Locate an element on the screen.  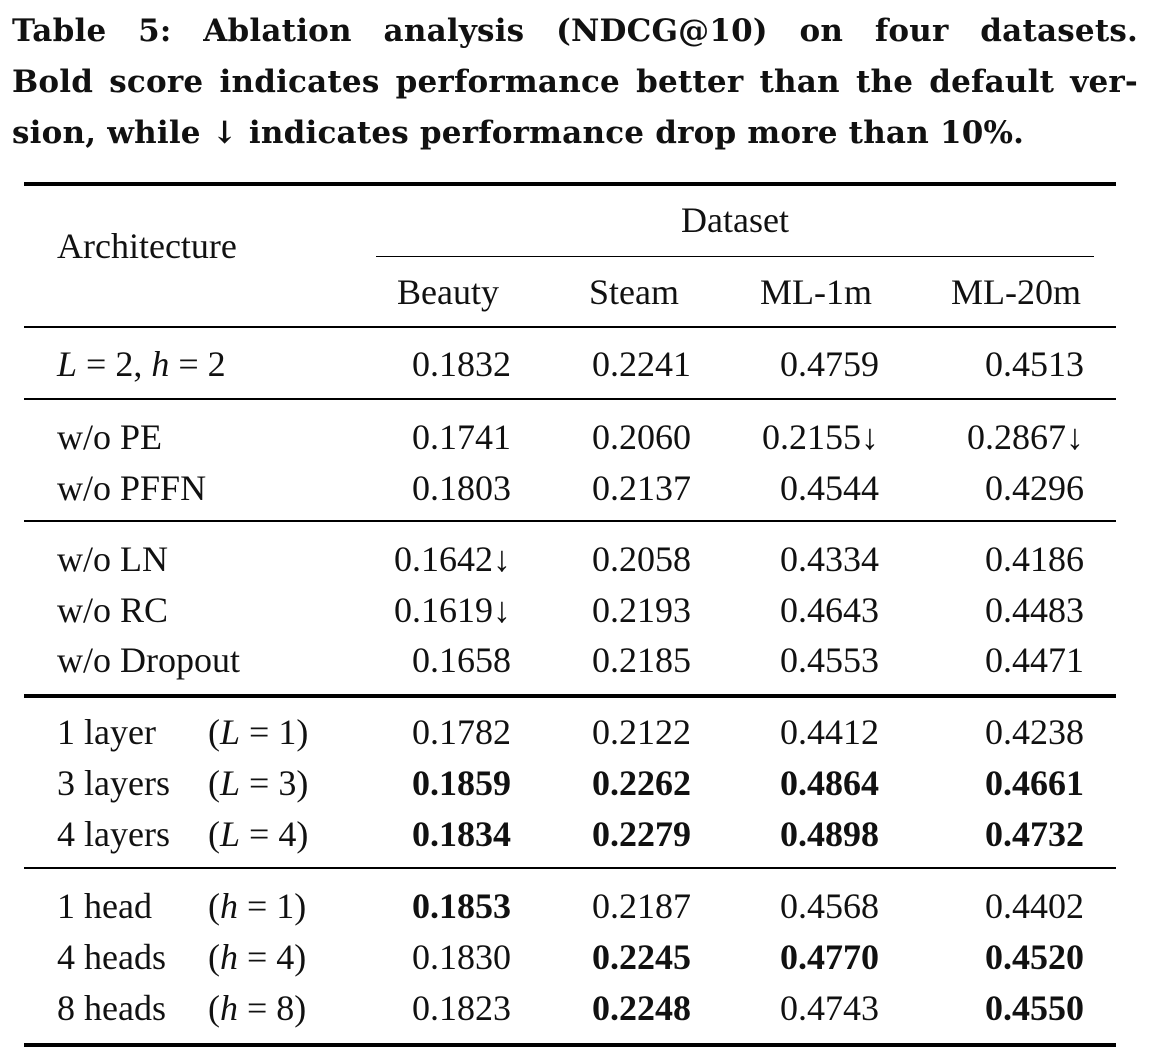
row-label: 1 head is located at coordinates (104, 906).